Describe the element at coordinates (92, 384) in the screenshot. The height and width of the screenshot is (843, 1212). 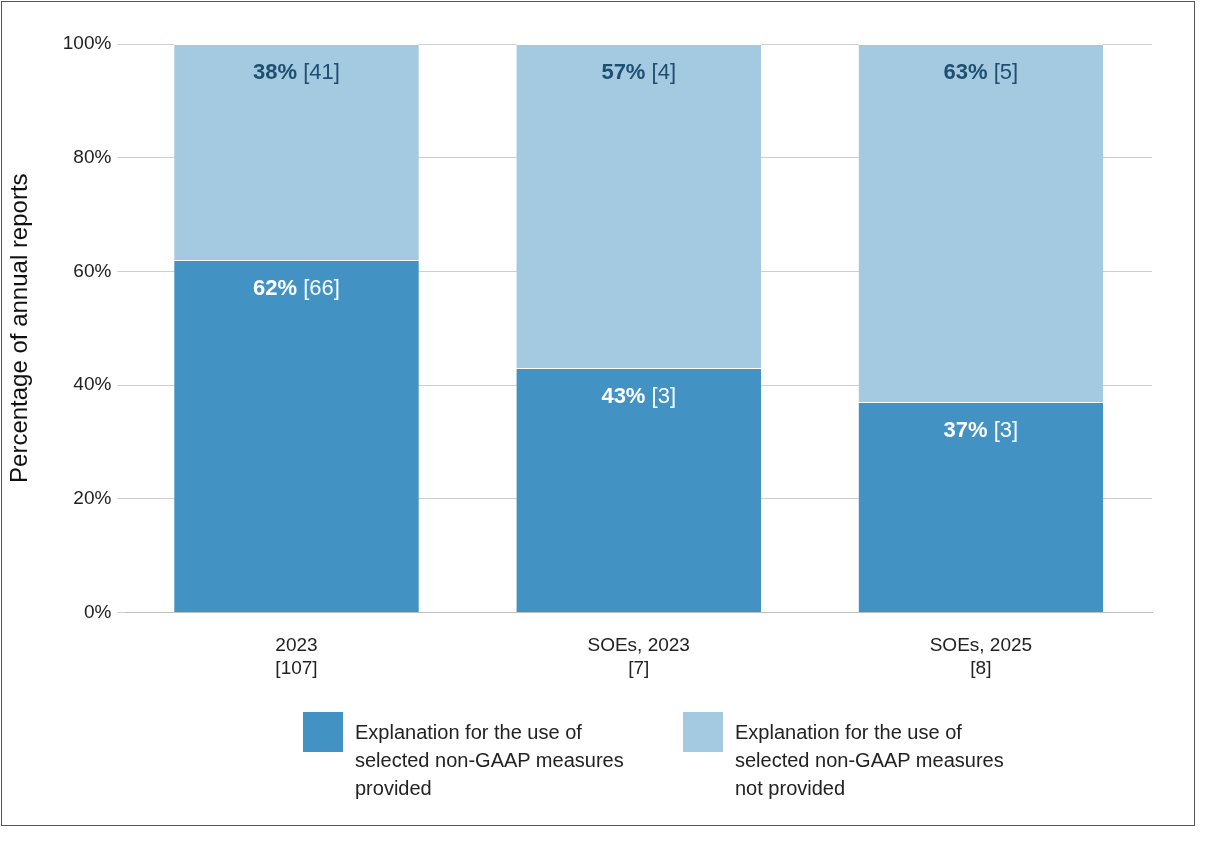
I see `y-tick-label: 40%` at that location.